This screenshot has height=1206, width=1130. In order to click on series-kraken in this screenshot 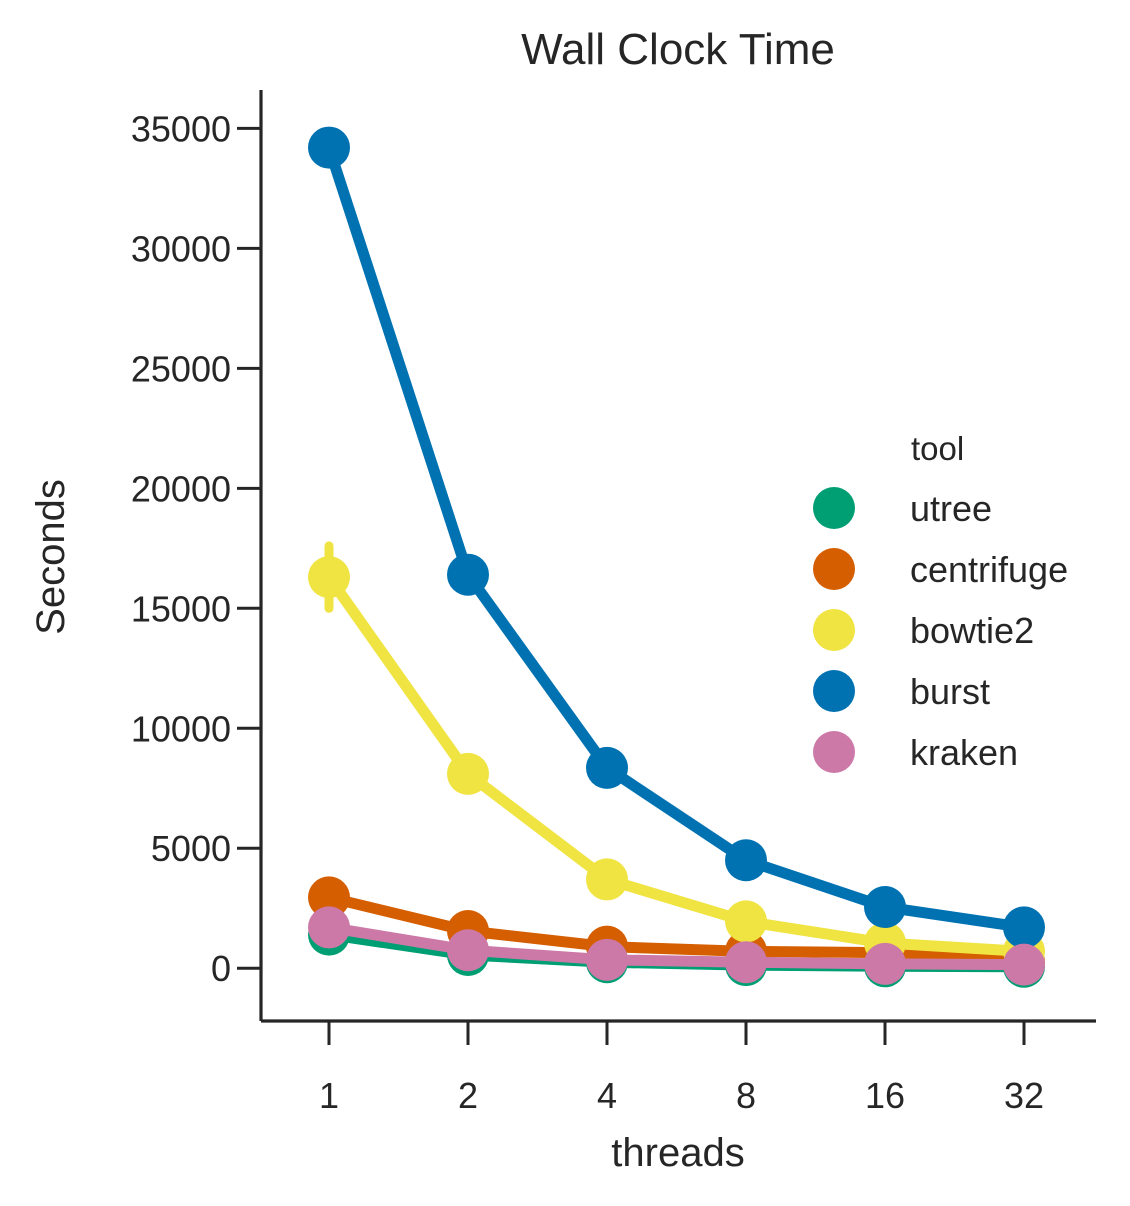, I will do `click(676, 946)`.